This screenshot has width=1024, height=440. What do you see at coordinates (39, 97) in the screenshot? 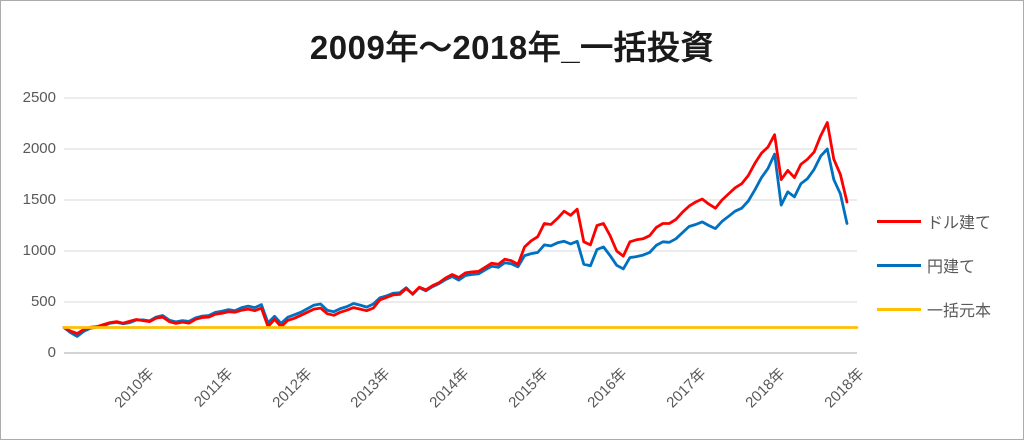
I see `y-tick-label: 2500` at bounding box center [39, 97].